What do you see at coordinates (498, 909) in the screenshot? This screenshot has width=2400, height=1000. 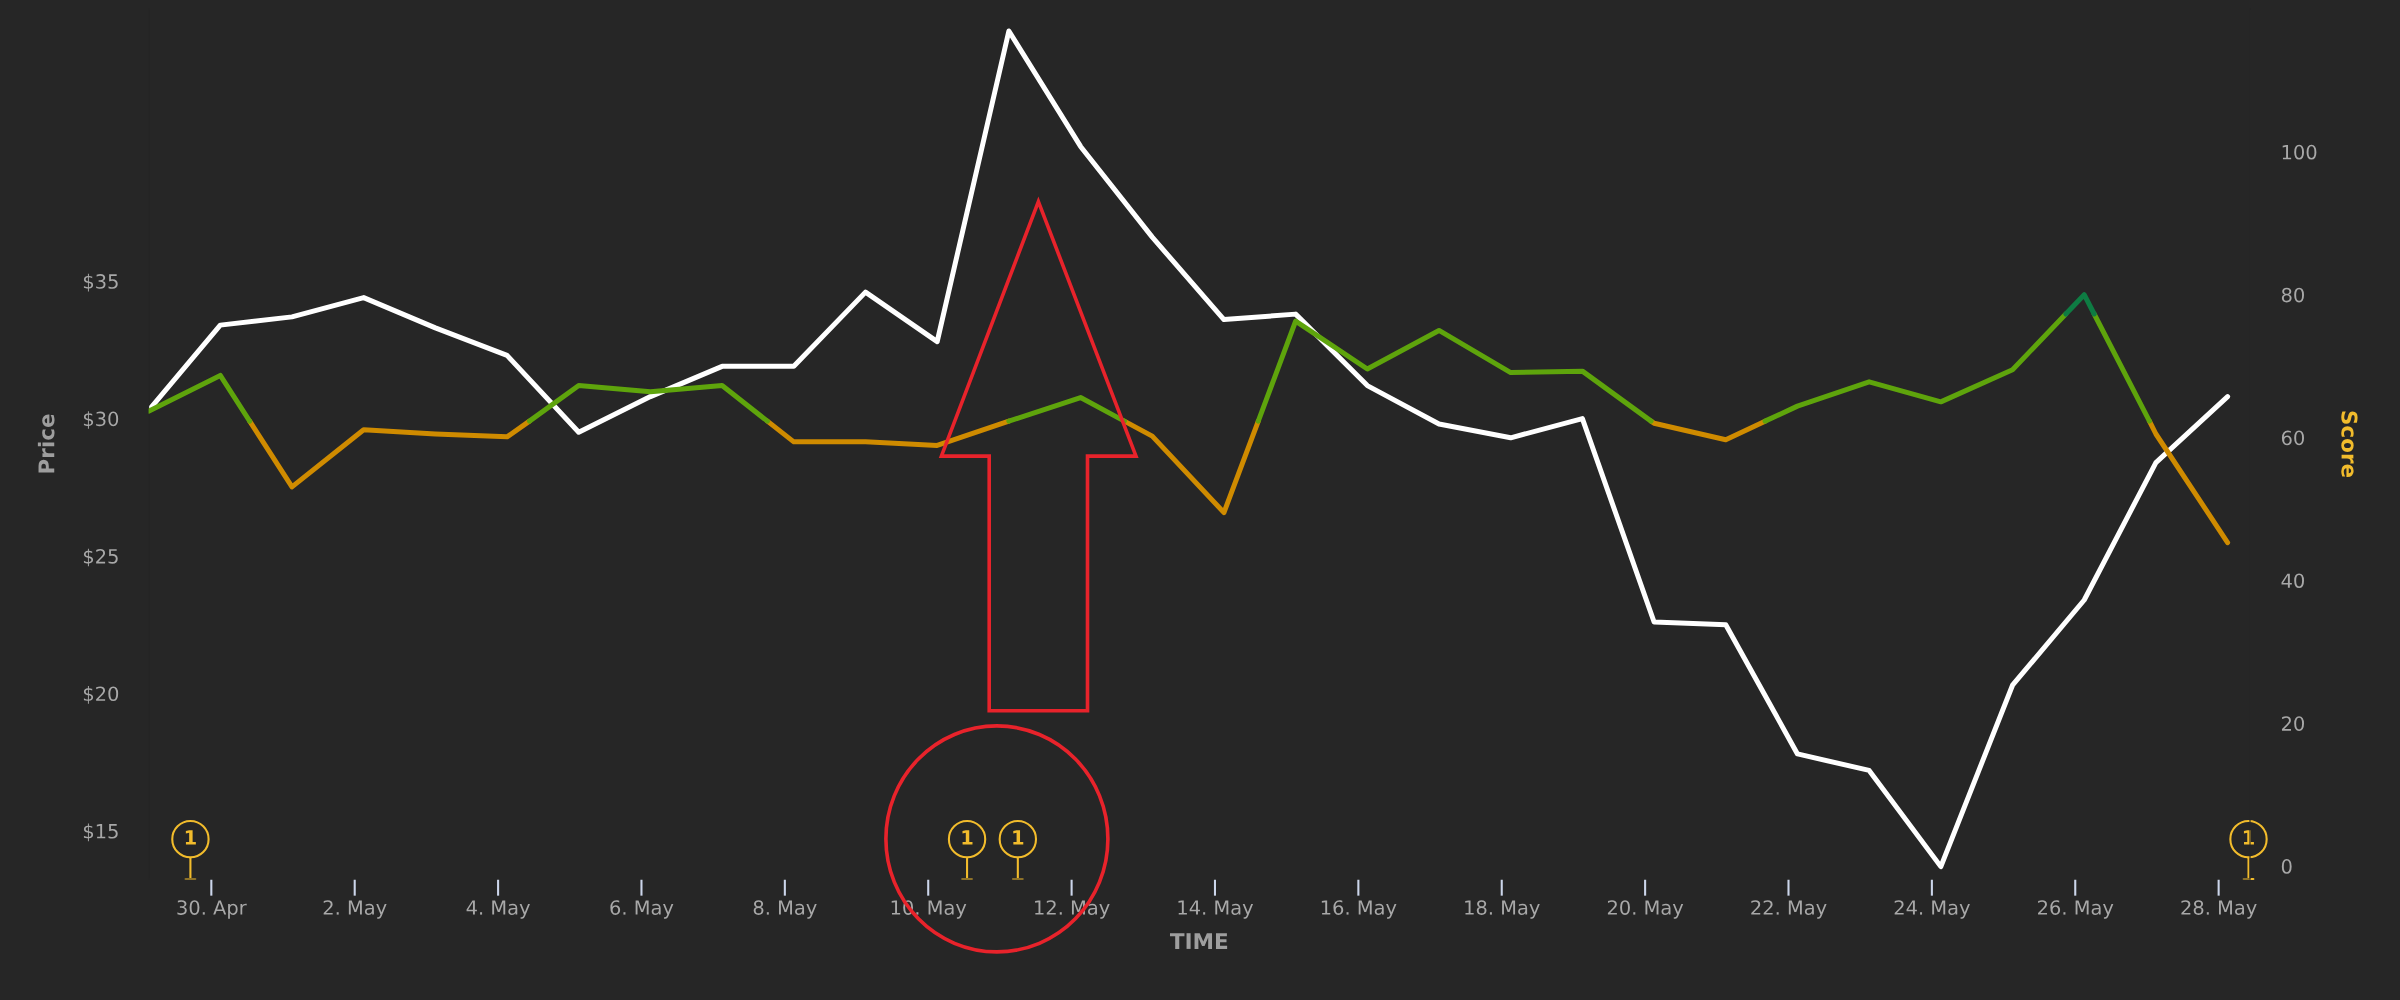 I see `x-tick-label: 4. May` at bounding box center [498, 909].